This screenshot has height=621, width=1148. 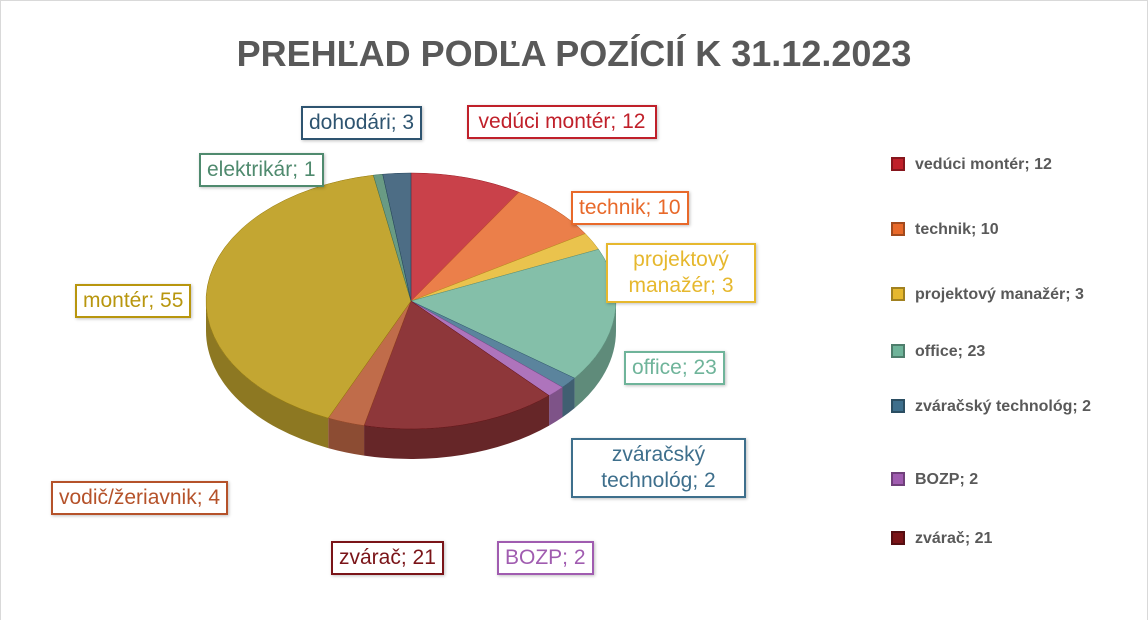 What do you see at coordinates (133, 301) in the screenshot?
I see `data-label: montér; 55` at bounding box center [133, 301].